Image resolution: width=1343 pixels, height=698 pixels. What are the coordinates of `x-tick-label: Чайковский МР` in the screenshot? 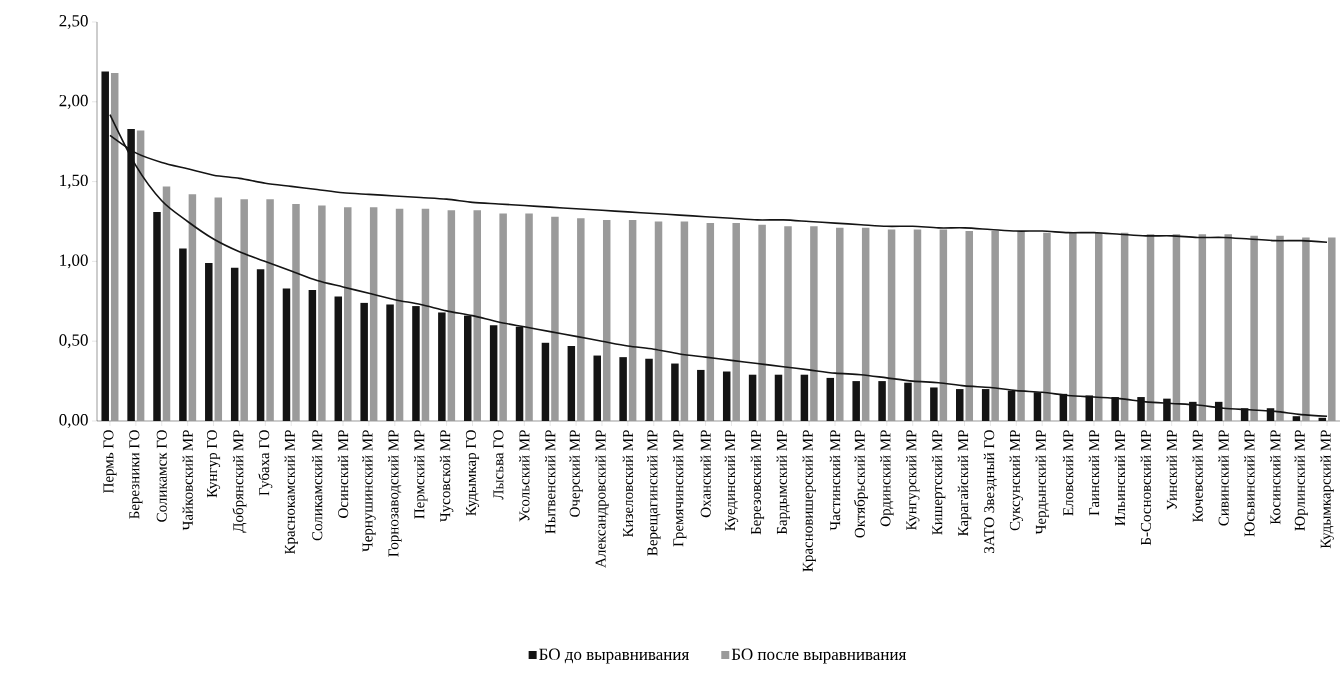 It's located at (187, 480).